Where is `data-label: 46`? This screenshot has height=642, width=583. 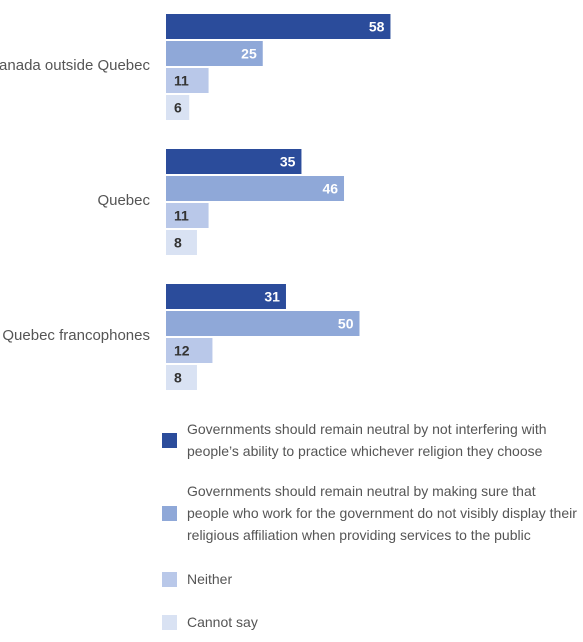 data-label: 46 is located at coordinates (330, 189).